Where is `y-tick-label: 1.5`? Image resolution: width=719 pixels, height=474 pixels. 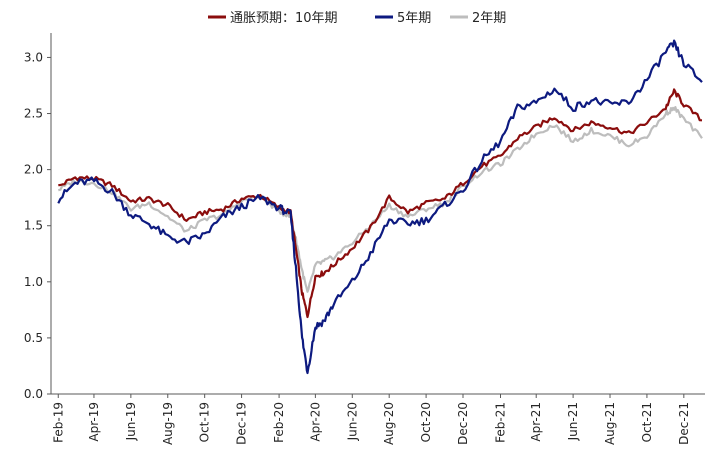 y-tick-label: 1.5 is located at coordinates (33, 226).